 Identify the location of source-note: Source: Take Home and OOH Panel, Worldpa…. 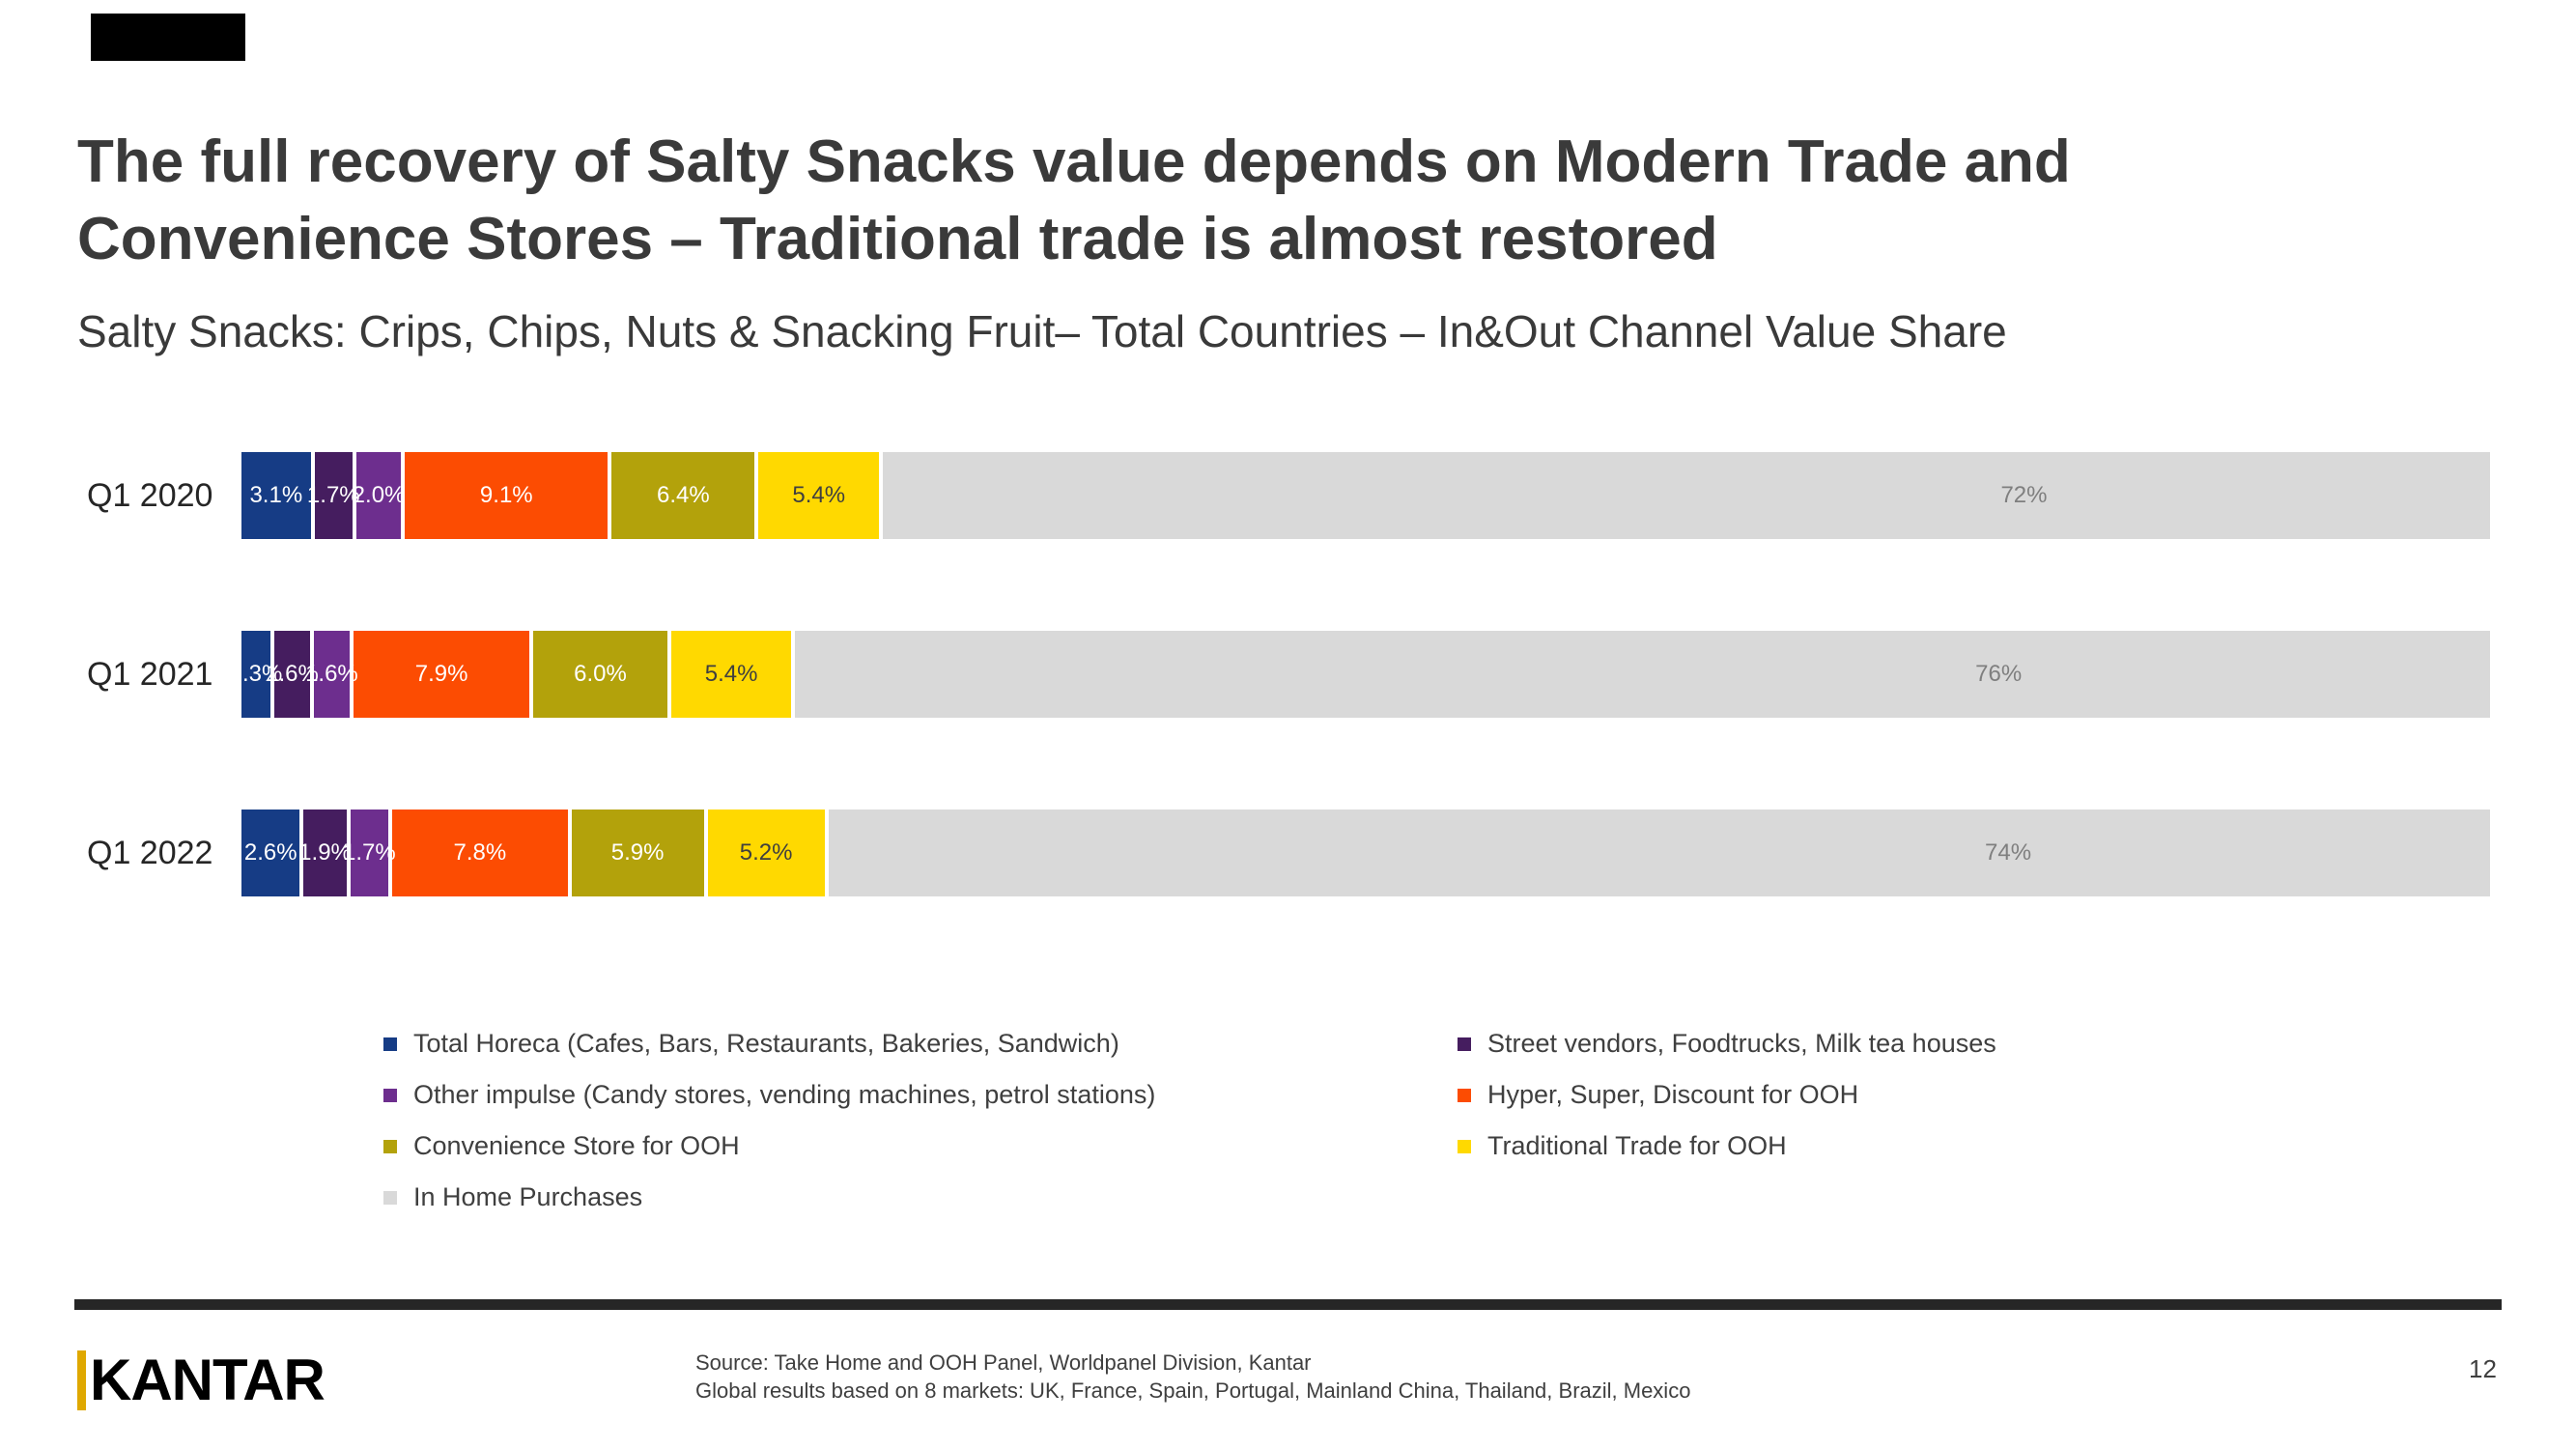
(1192, 1377).